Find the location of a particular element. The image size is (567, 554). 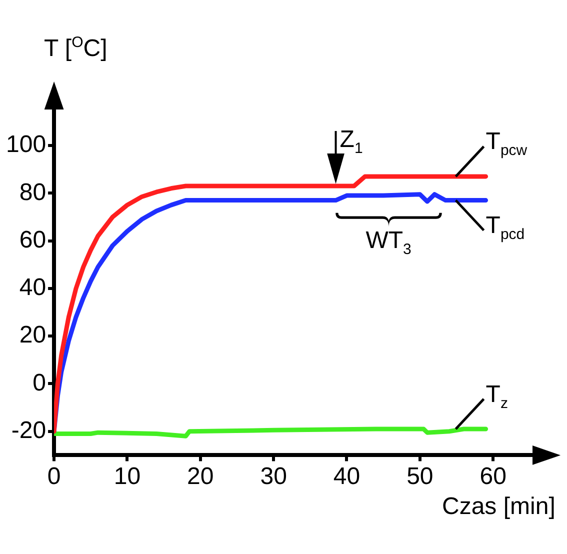

x-tick-label: 50 is located at coordinates (420, 476).